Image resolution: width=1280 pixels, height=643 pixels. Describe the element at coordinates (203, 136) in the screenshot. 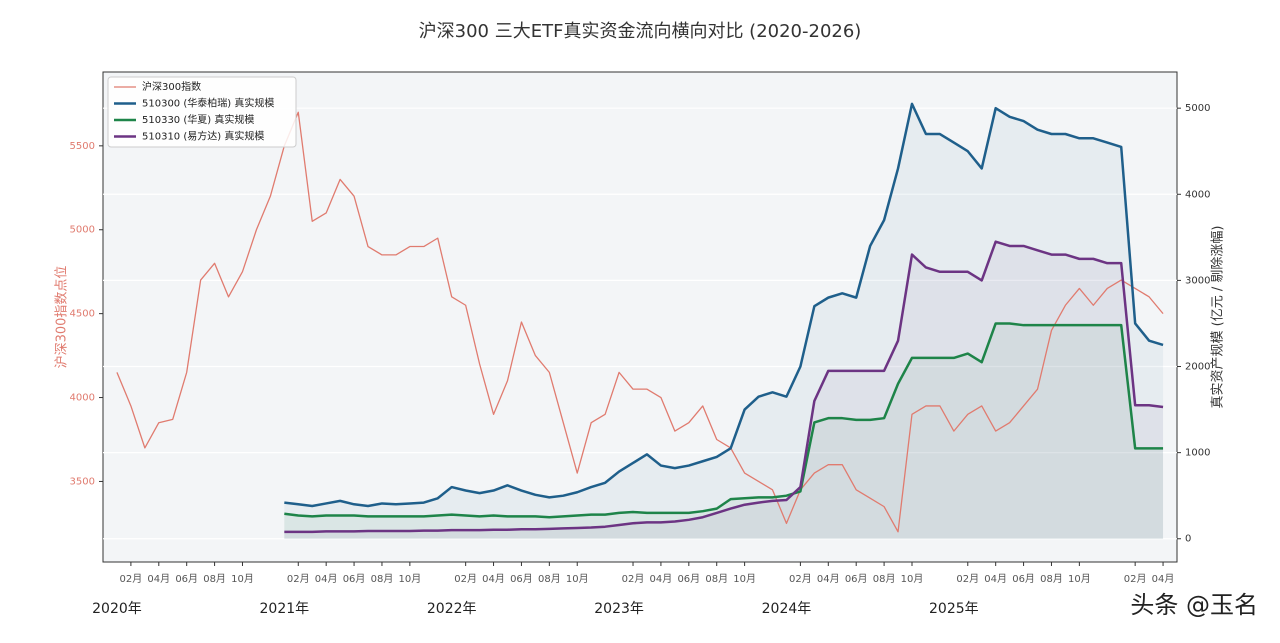

I see `legend-label: 510310 (易方达) 真实规模` at that location.